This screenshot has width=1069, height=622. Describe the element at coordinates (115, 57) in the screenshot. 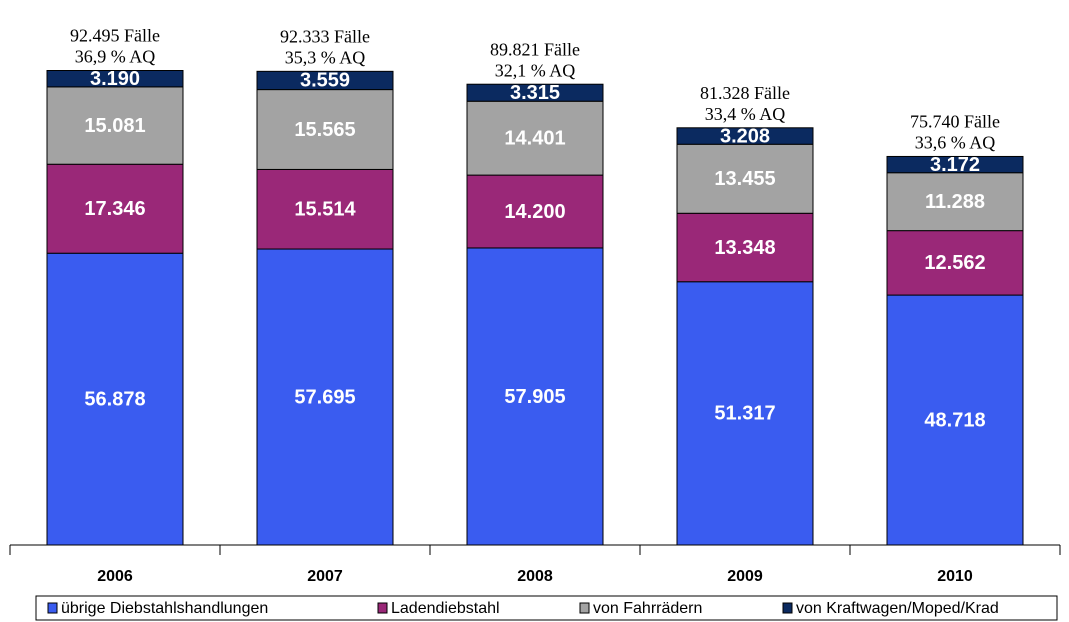

I see `total-annotation: 36,9 % AQ` at that location.